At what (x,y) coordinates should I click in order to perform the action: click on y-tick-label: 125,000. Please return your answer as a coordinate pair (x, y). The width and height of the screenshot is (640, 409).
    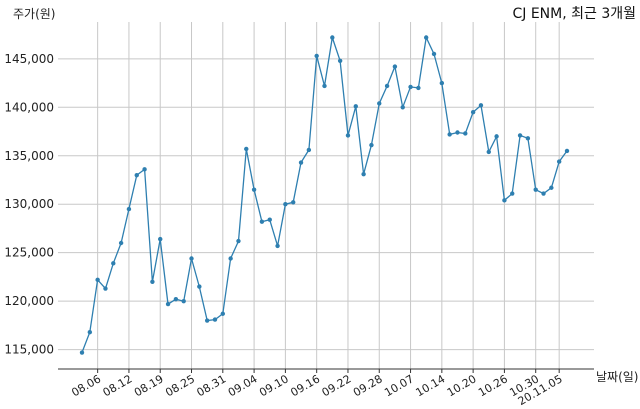
    Looking at the image, I should click on (29, 253).